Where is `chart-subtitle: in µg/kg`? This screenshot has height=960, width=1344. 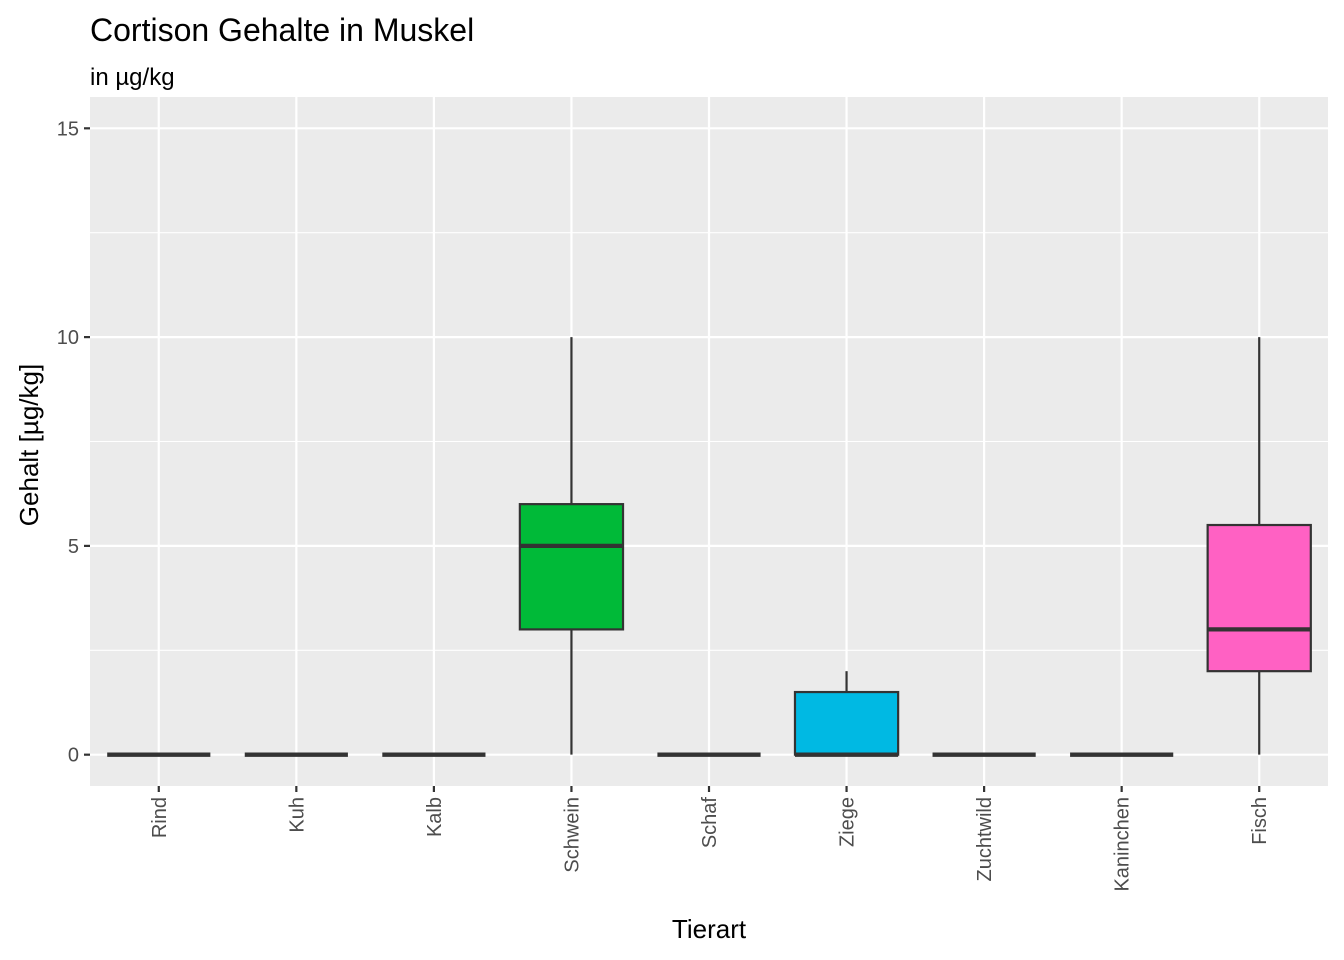 chart-subtitle: in µg/kg is located at coordinates (132, 77).